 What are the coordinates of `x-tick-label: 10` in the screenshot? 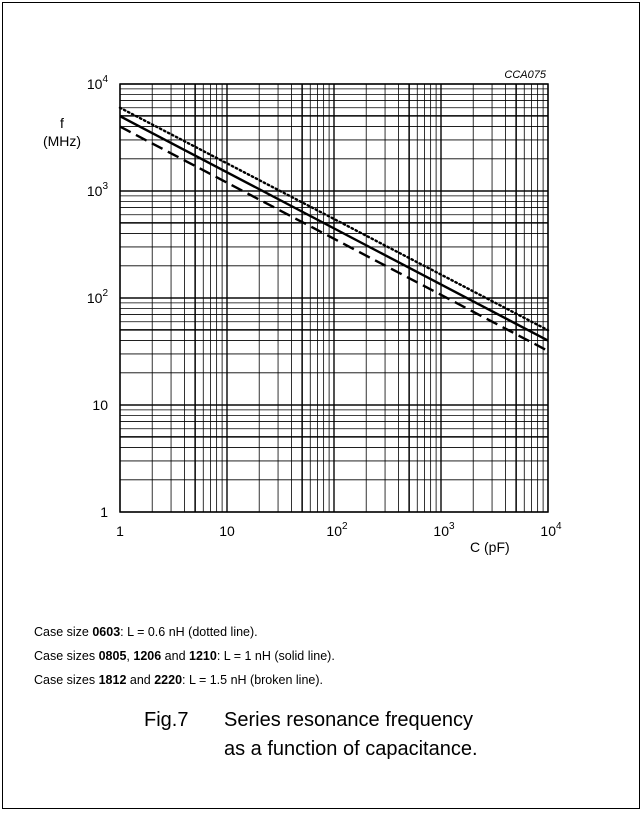 It's located at (227, 531).